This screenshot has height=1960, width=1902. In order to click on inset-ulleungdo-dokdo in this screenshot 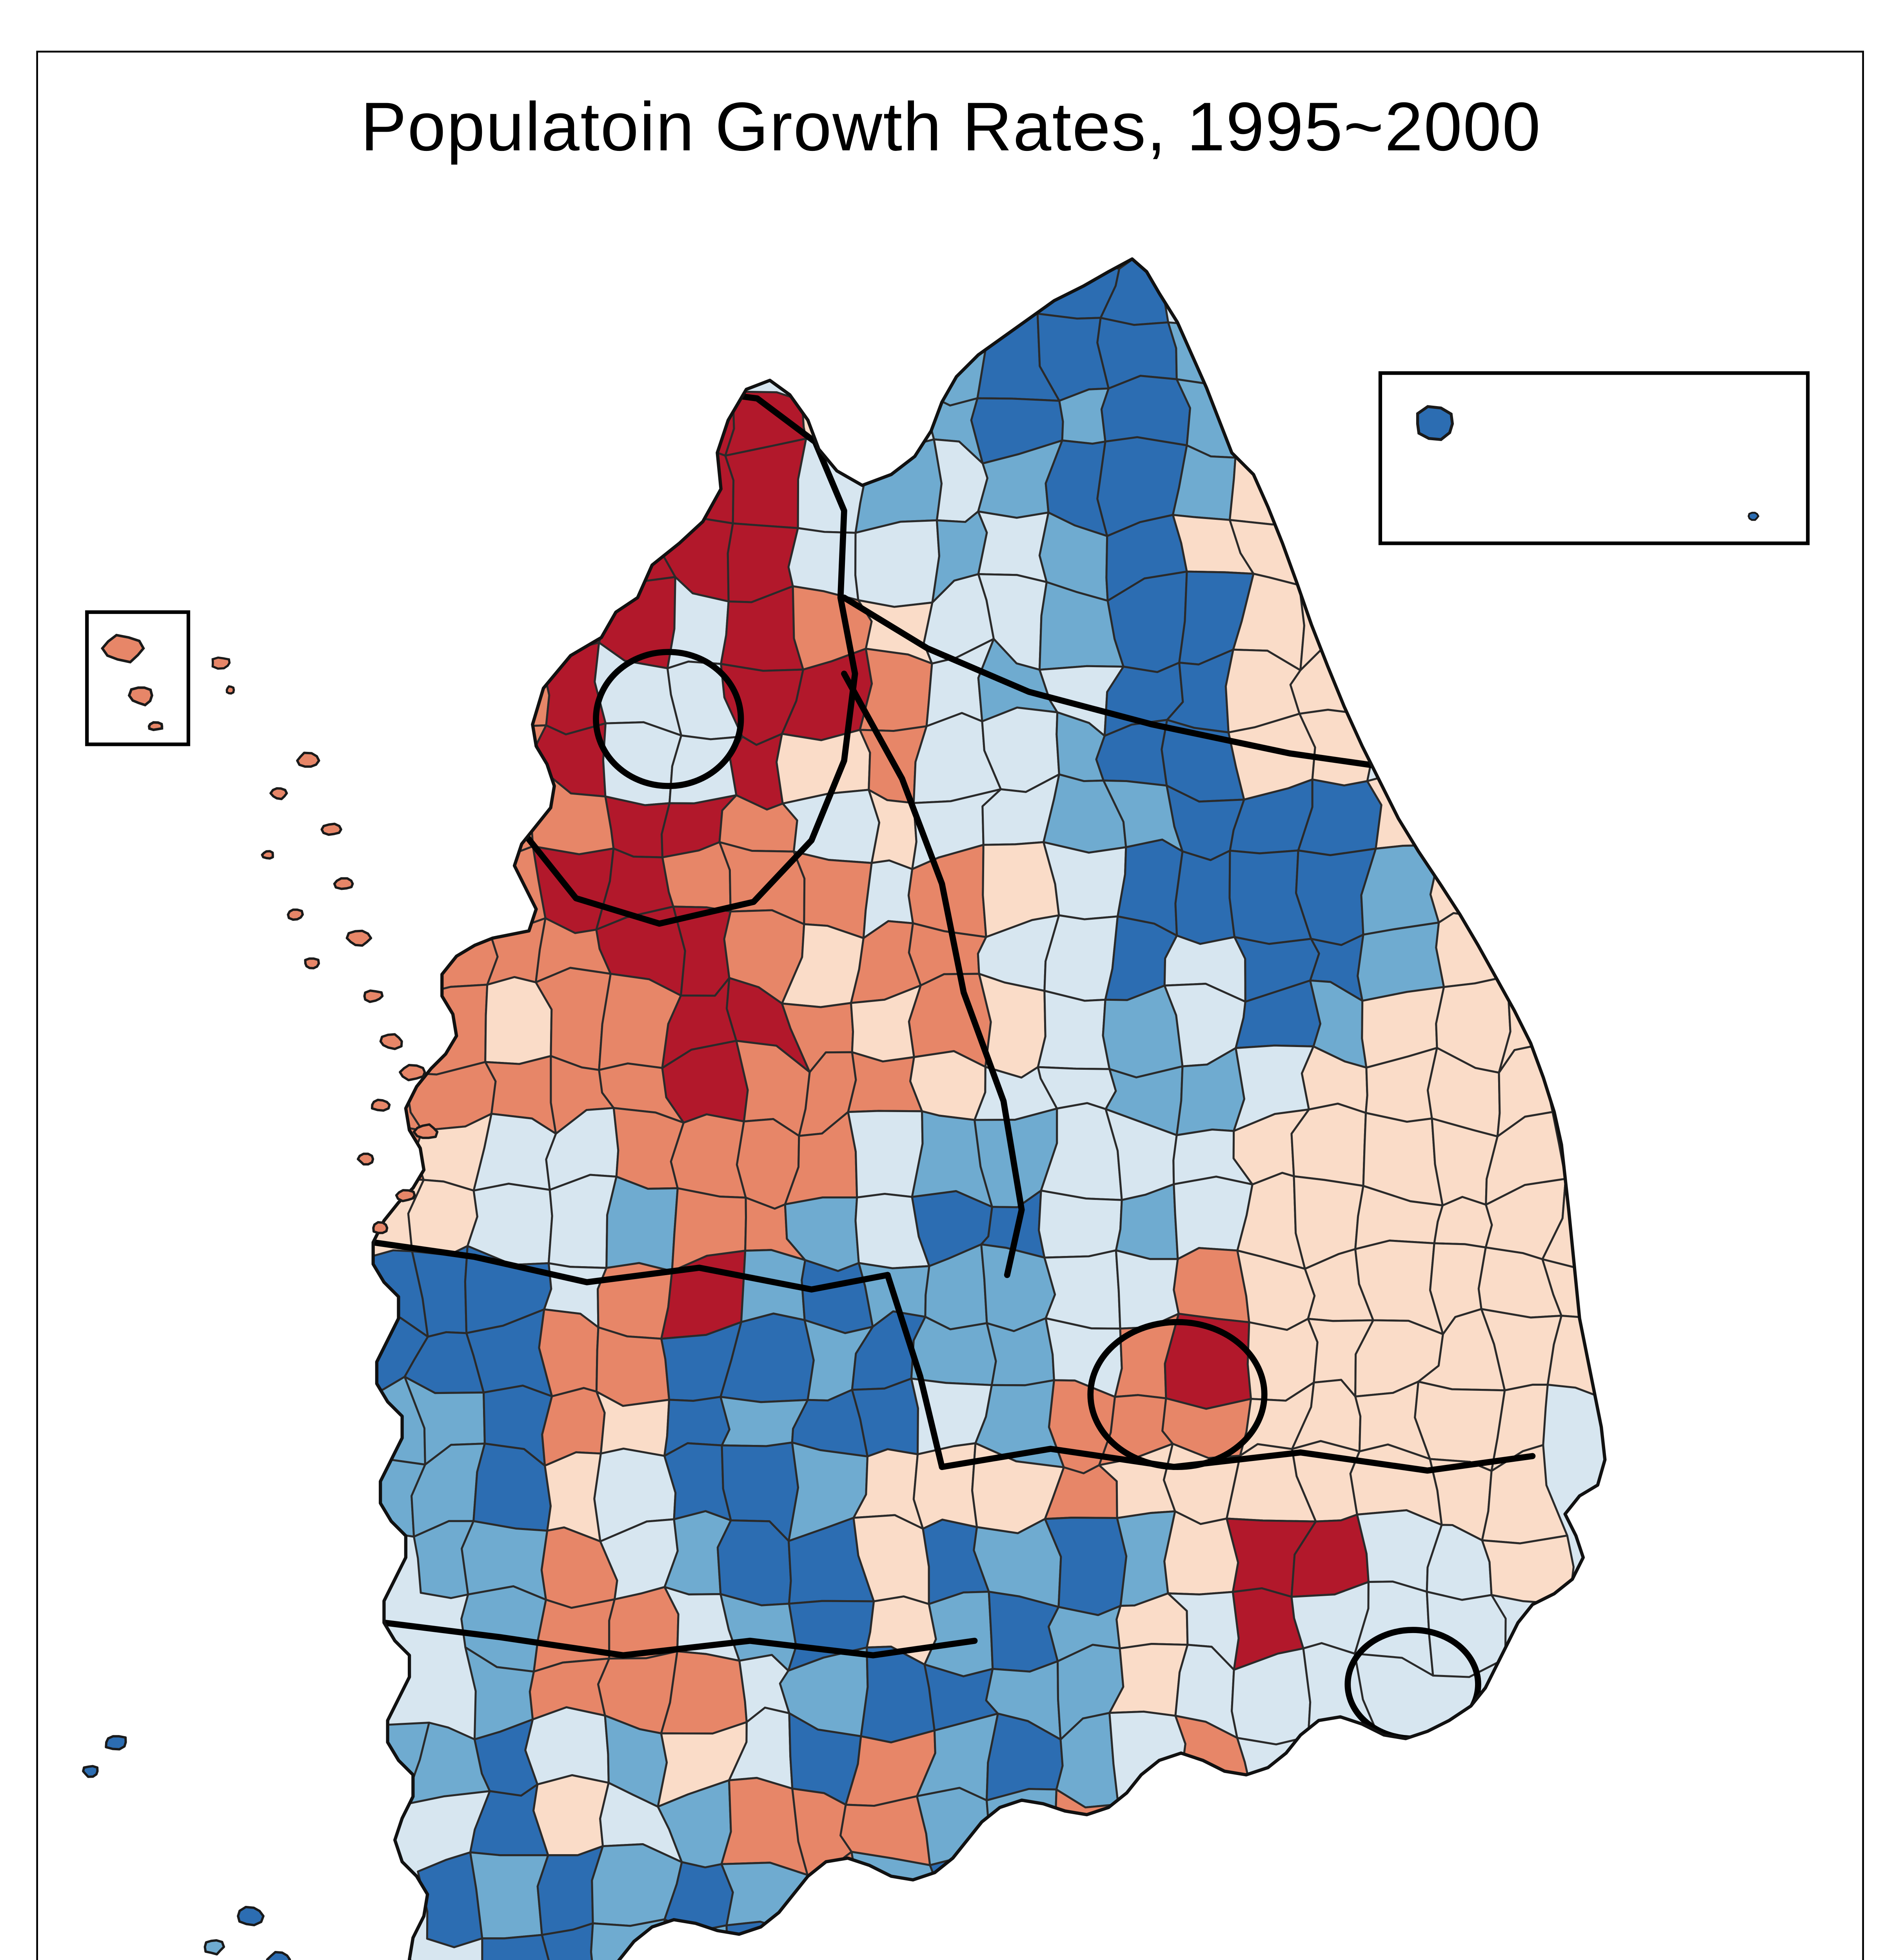, I will do `click(1594, 458)`.